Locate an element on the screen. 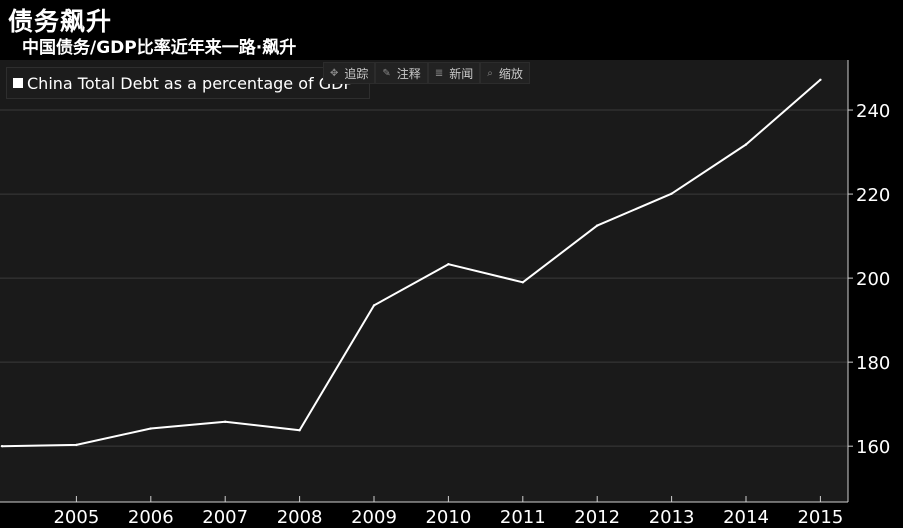 The image size is (903, 528). news-button: ≣ 新闻 is located at coordinates (454, 73).